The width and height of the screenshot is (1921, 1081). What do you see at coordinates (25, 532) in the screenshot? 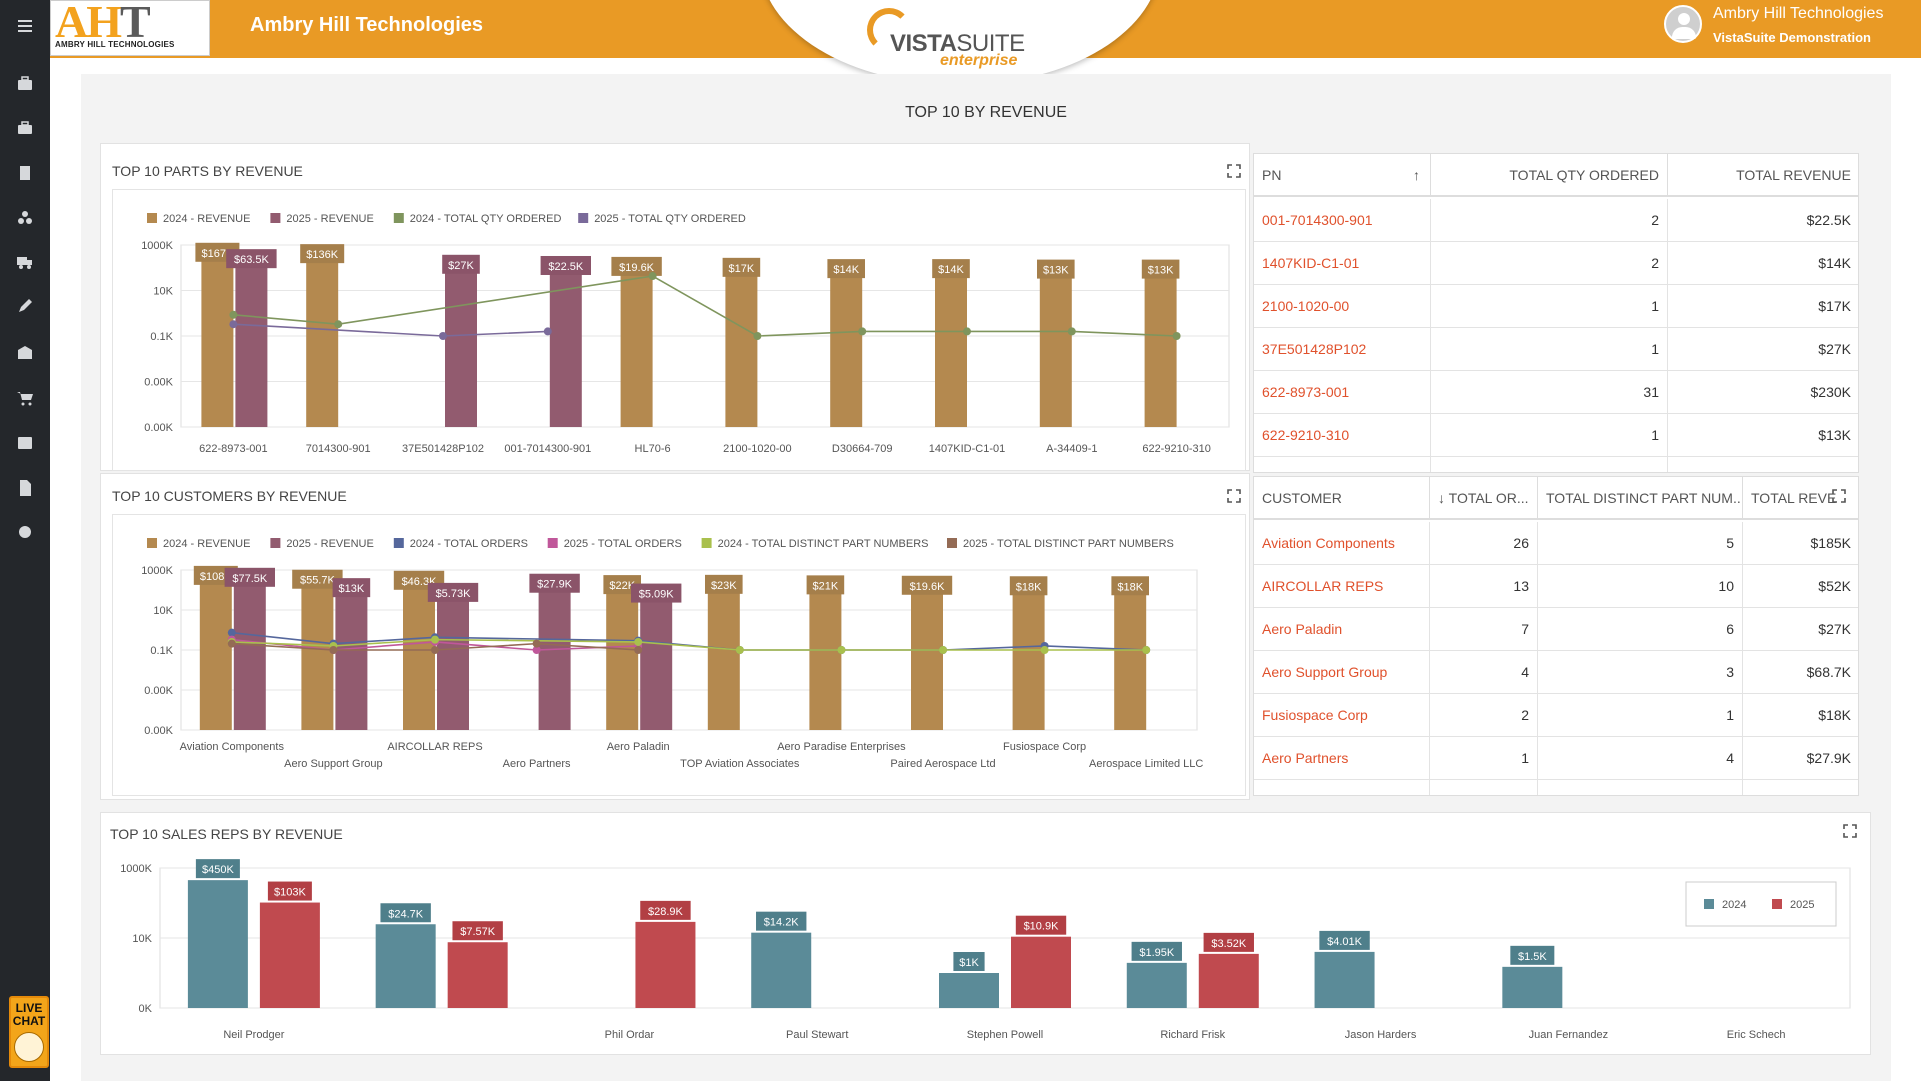
I see `settings-icon` at bounding box center [25, 532].